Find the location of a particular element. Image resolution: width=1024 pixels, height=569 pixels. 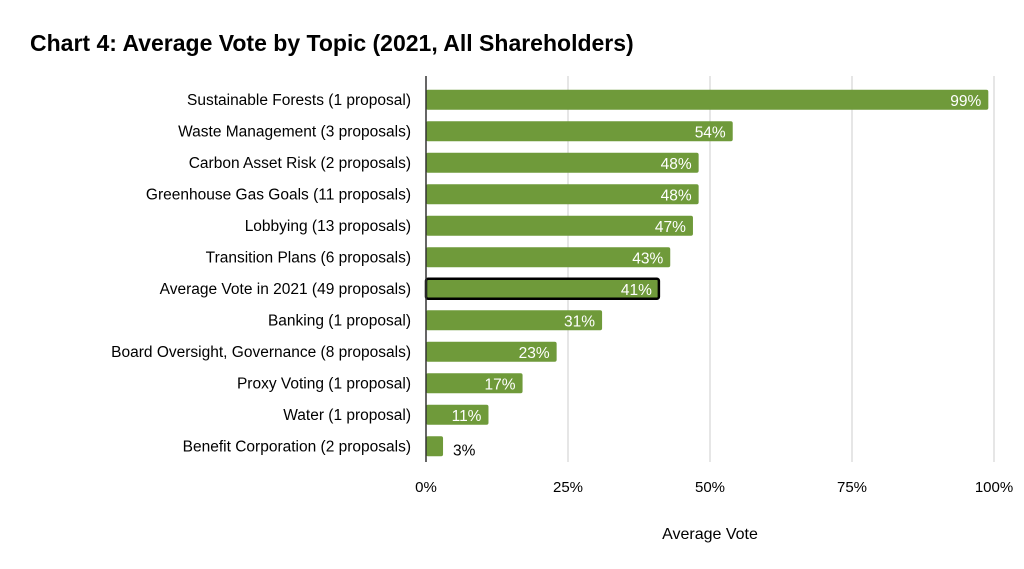

category-label: Carbon Asset Risk (2 proposals) is located at coordinates (300, 163).